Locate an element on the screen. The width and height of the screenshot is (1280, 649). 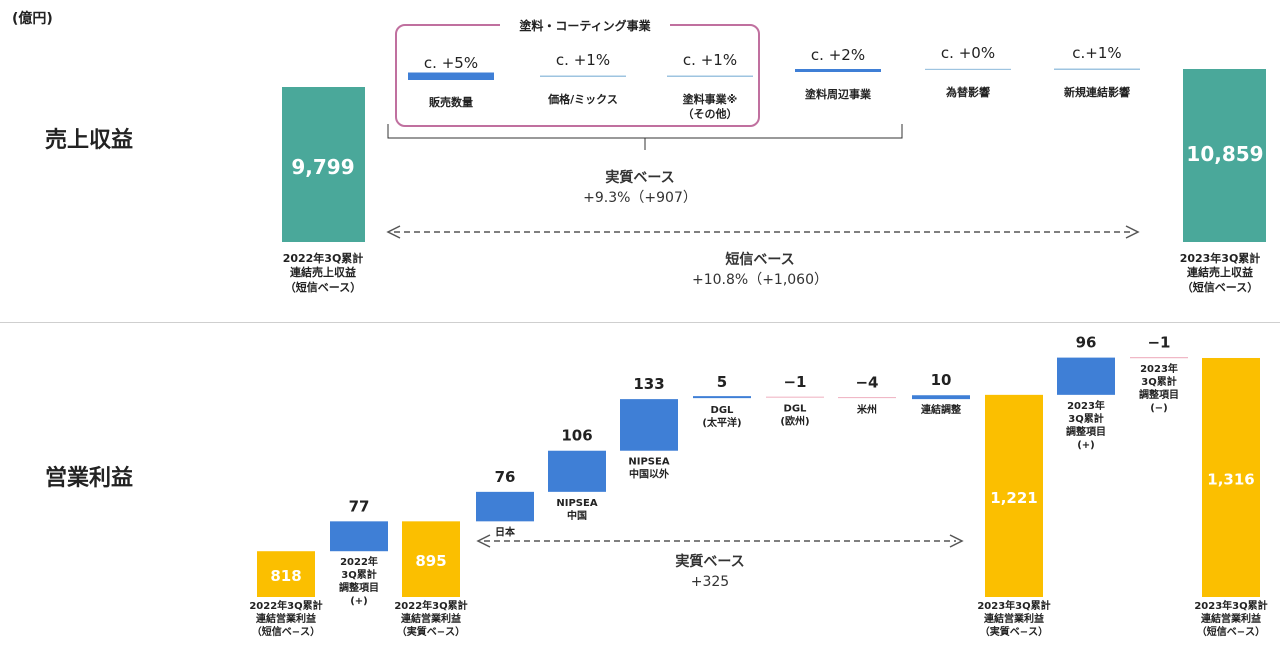
profit-value-8: −4 is located at coordinates (866, 383).